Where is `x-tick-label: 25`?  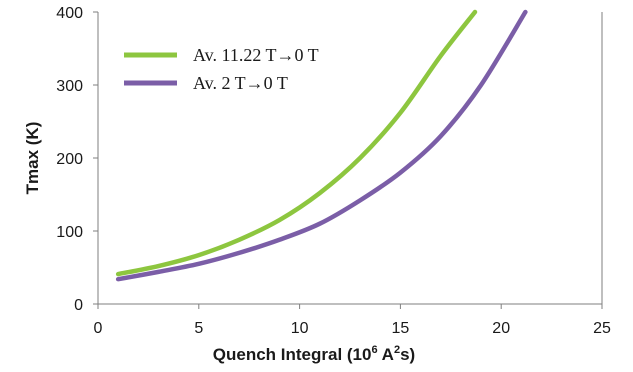 x-tick-label: 25 is located at coordinates (602, 328).